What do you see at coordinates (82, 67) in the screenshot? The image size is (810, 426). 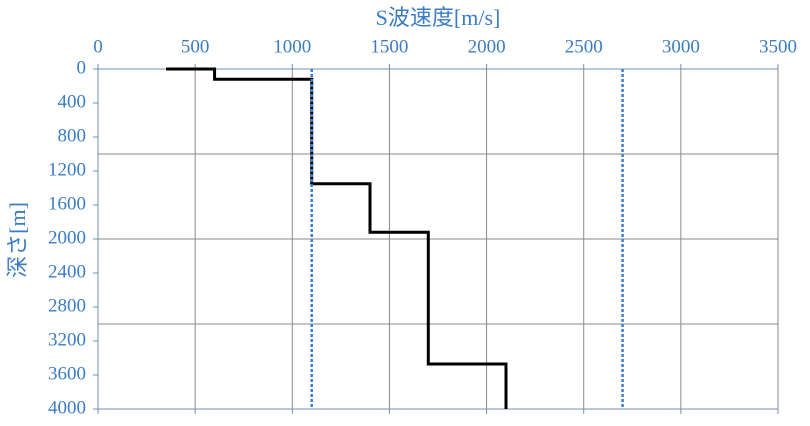 I see `y-tick-label: 0` at bounding box center [82, 67].